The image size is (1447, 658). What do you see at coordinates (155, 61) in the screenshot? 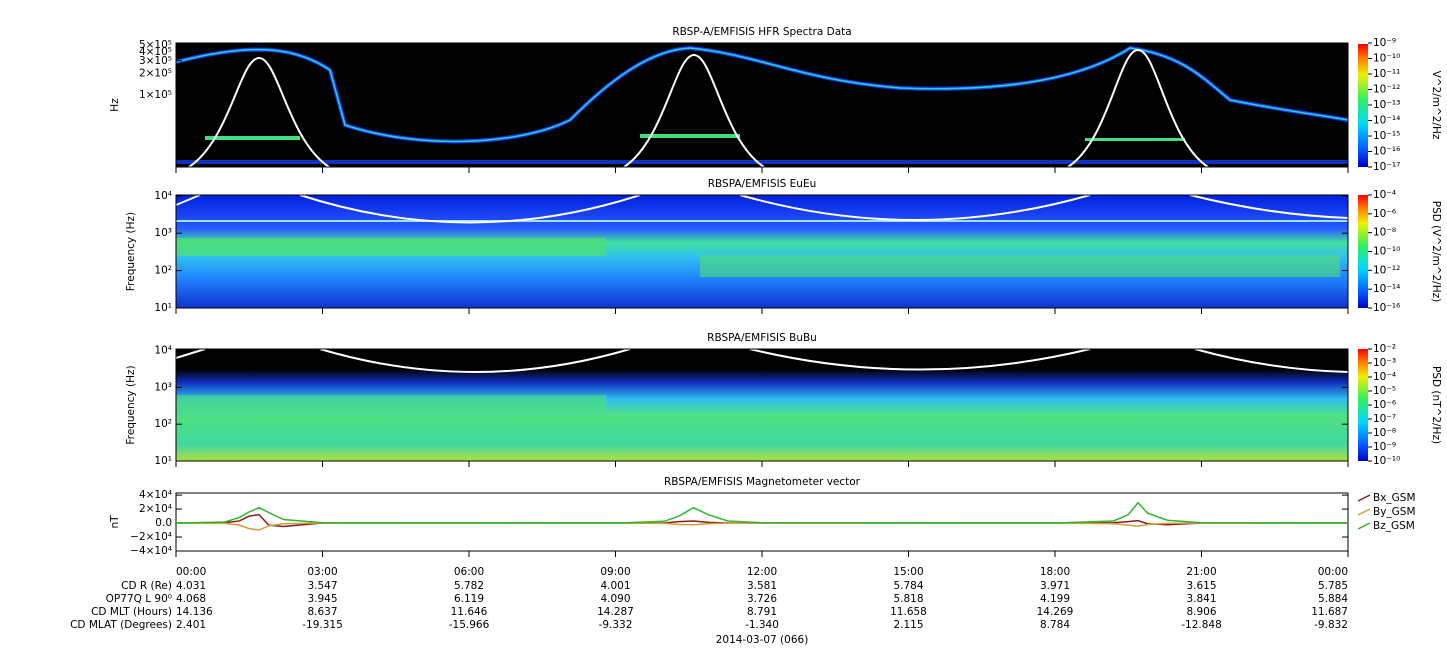
I see `y-tick-label: 3×10⁵` at bounding box center [155, 61].